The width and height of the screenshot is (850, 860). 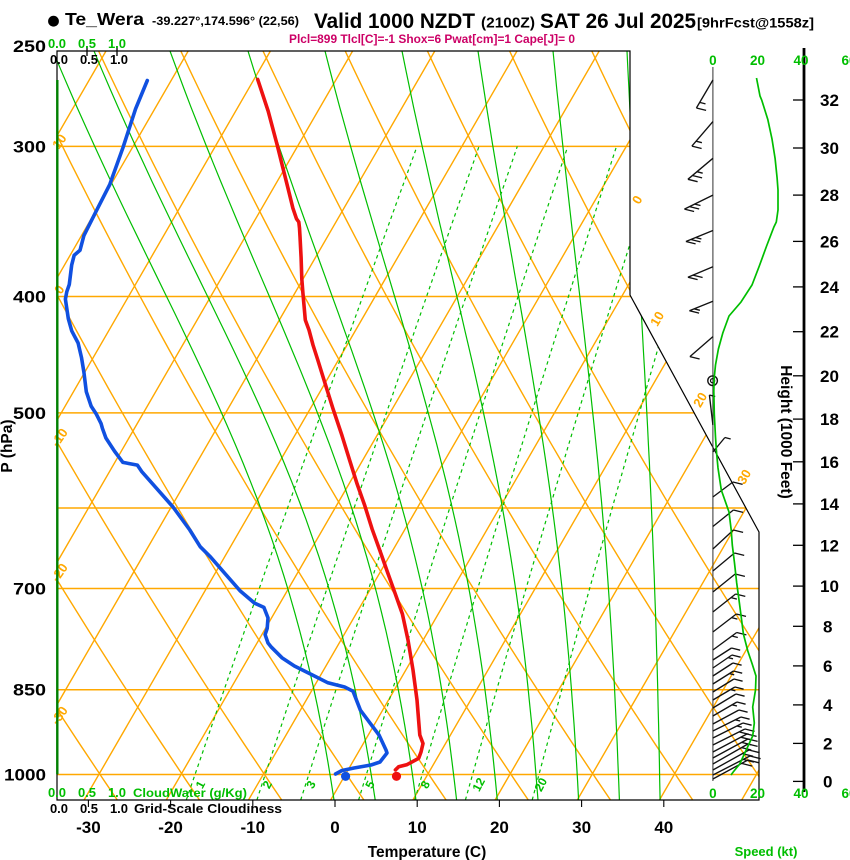 I want to click on svg-text: 250, so click(x=29, y=46).